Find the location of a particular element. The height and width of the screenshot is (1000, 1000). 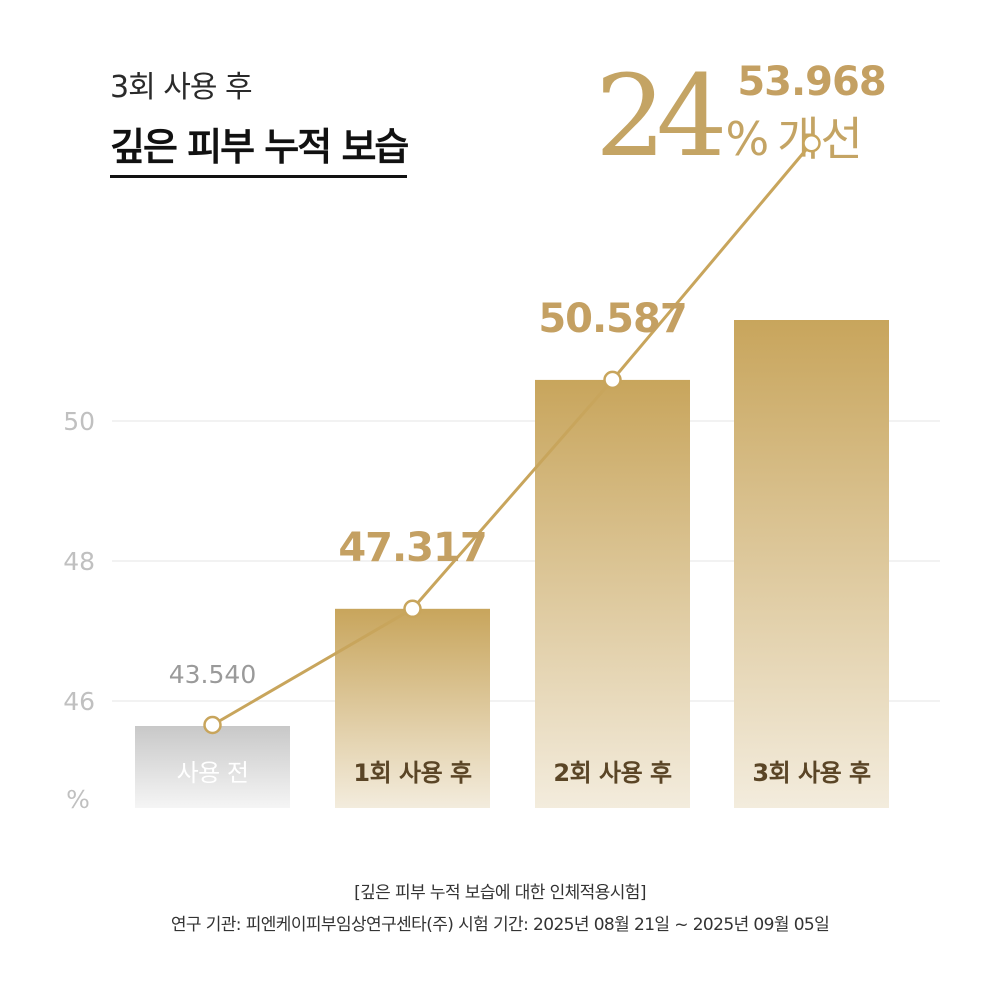

category-label: 1회 사용 후 is located at coordinates (412, 773).